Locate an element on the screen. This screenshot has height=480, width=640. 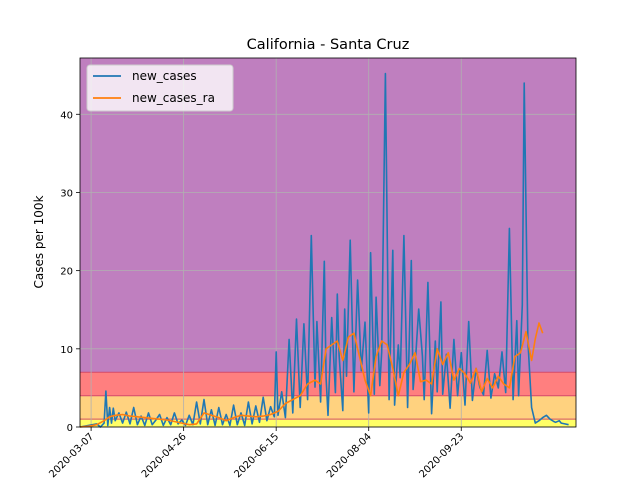
y-tick-label: 0 is located at coordinates (70, 428).